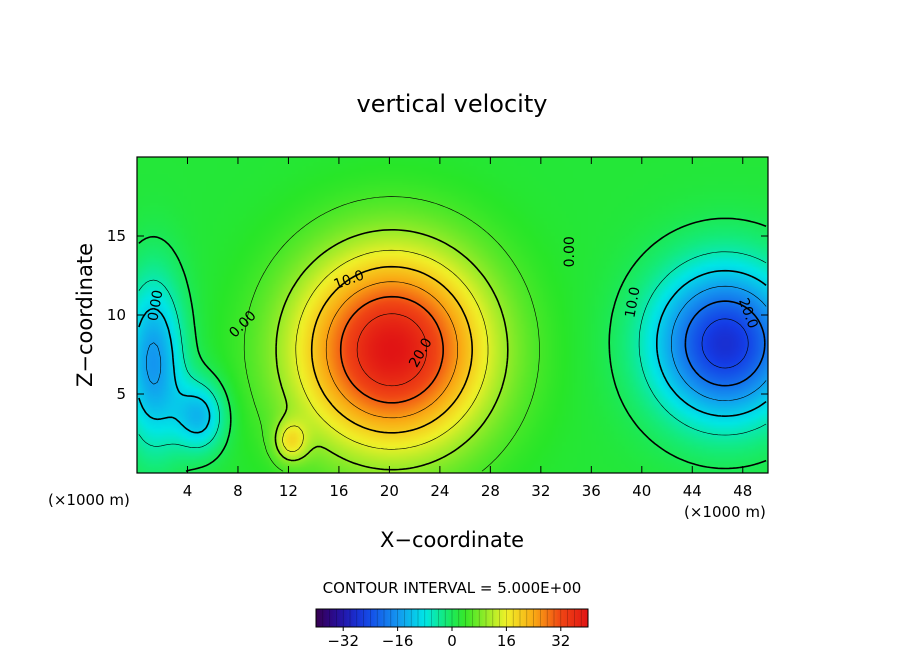 This screenshot has width=904, height=654. I want to click on colorbar-tick-label: −32, so click(343, 641).